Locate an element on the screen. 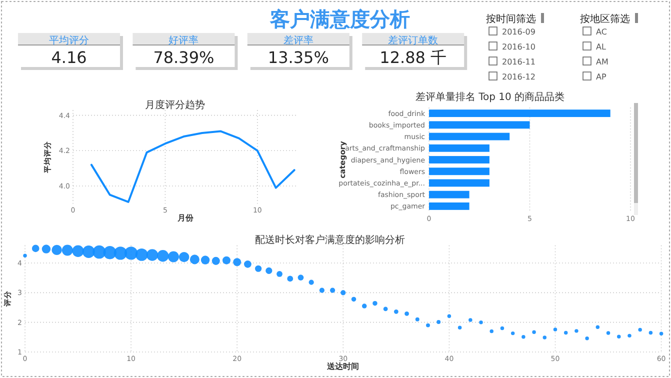 The height and width of the screenshot is (378, 671). category-label: 2016-09 is located at coordinates (519, 32).